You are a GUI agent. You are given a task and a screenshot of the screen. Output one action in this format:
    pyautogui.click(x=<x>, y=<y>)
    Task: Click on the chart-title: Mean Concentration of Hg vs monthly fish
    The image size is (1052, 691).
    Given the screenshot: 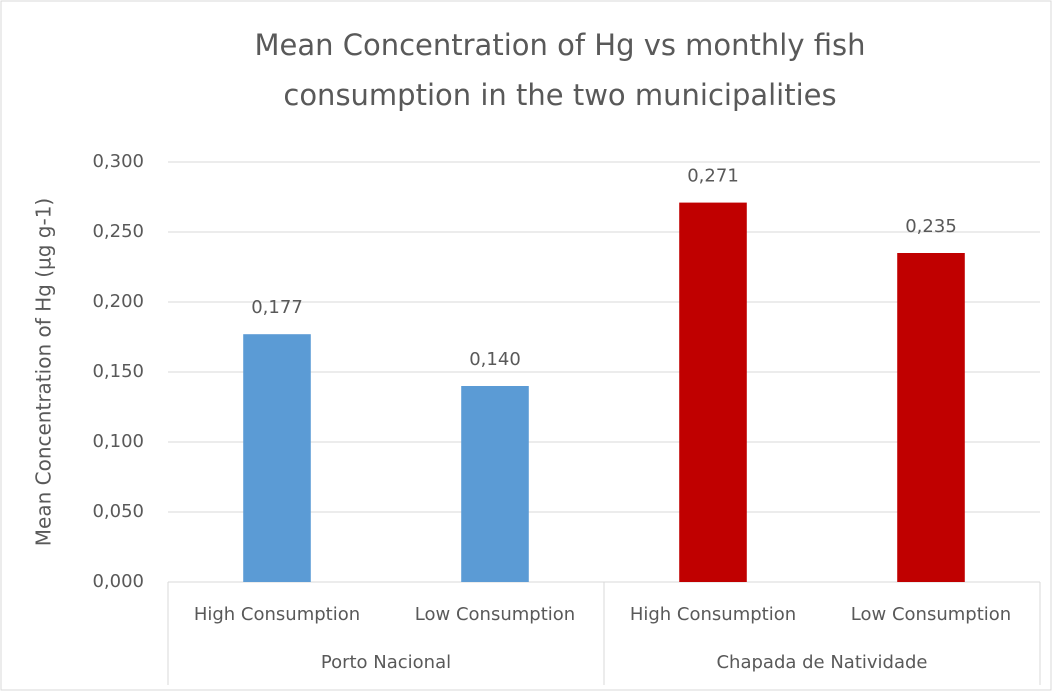 What is the action you would take?
    pyautogui.click(x=559, y=45)
    